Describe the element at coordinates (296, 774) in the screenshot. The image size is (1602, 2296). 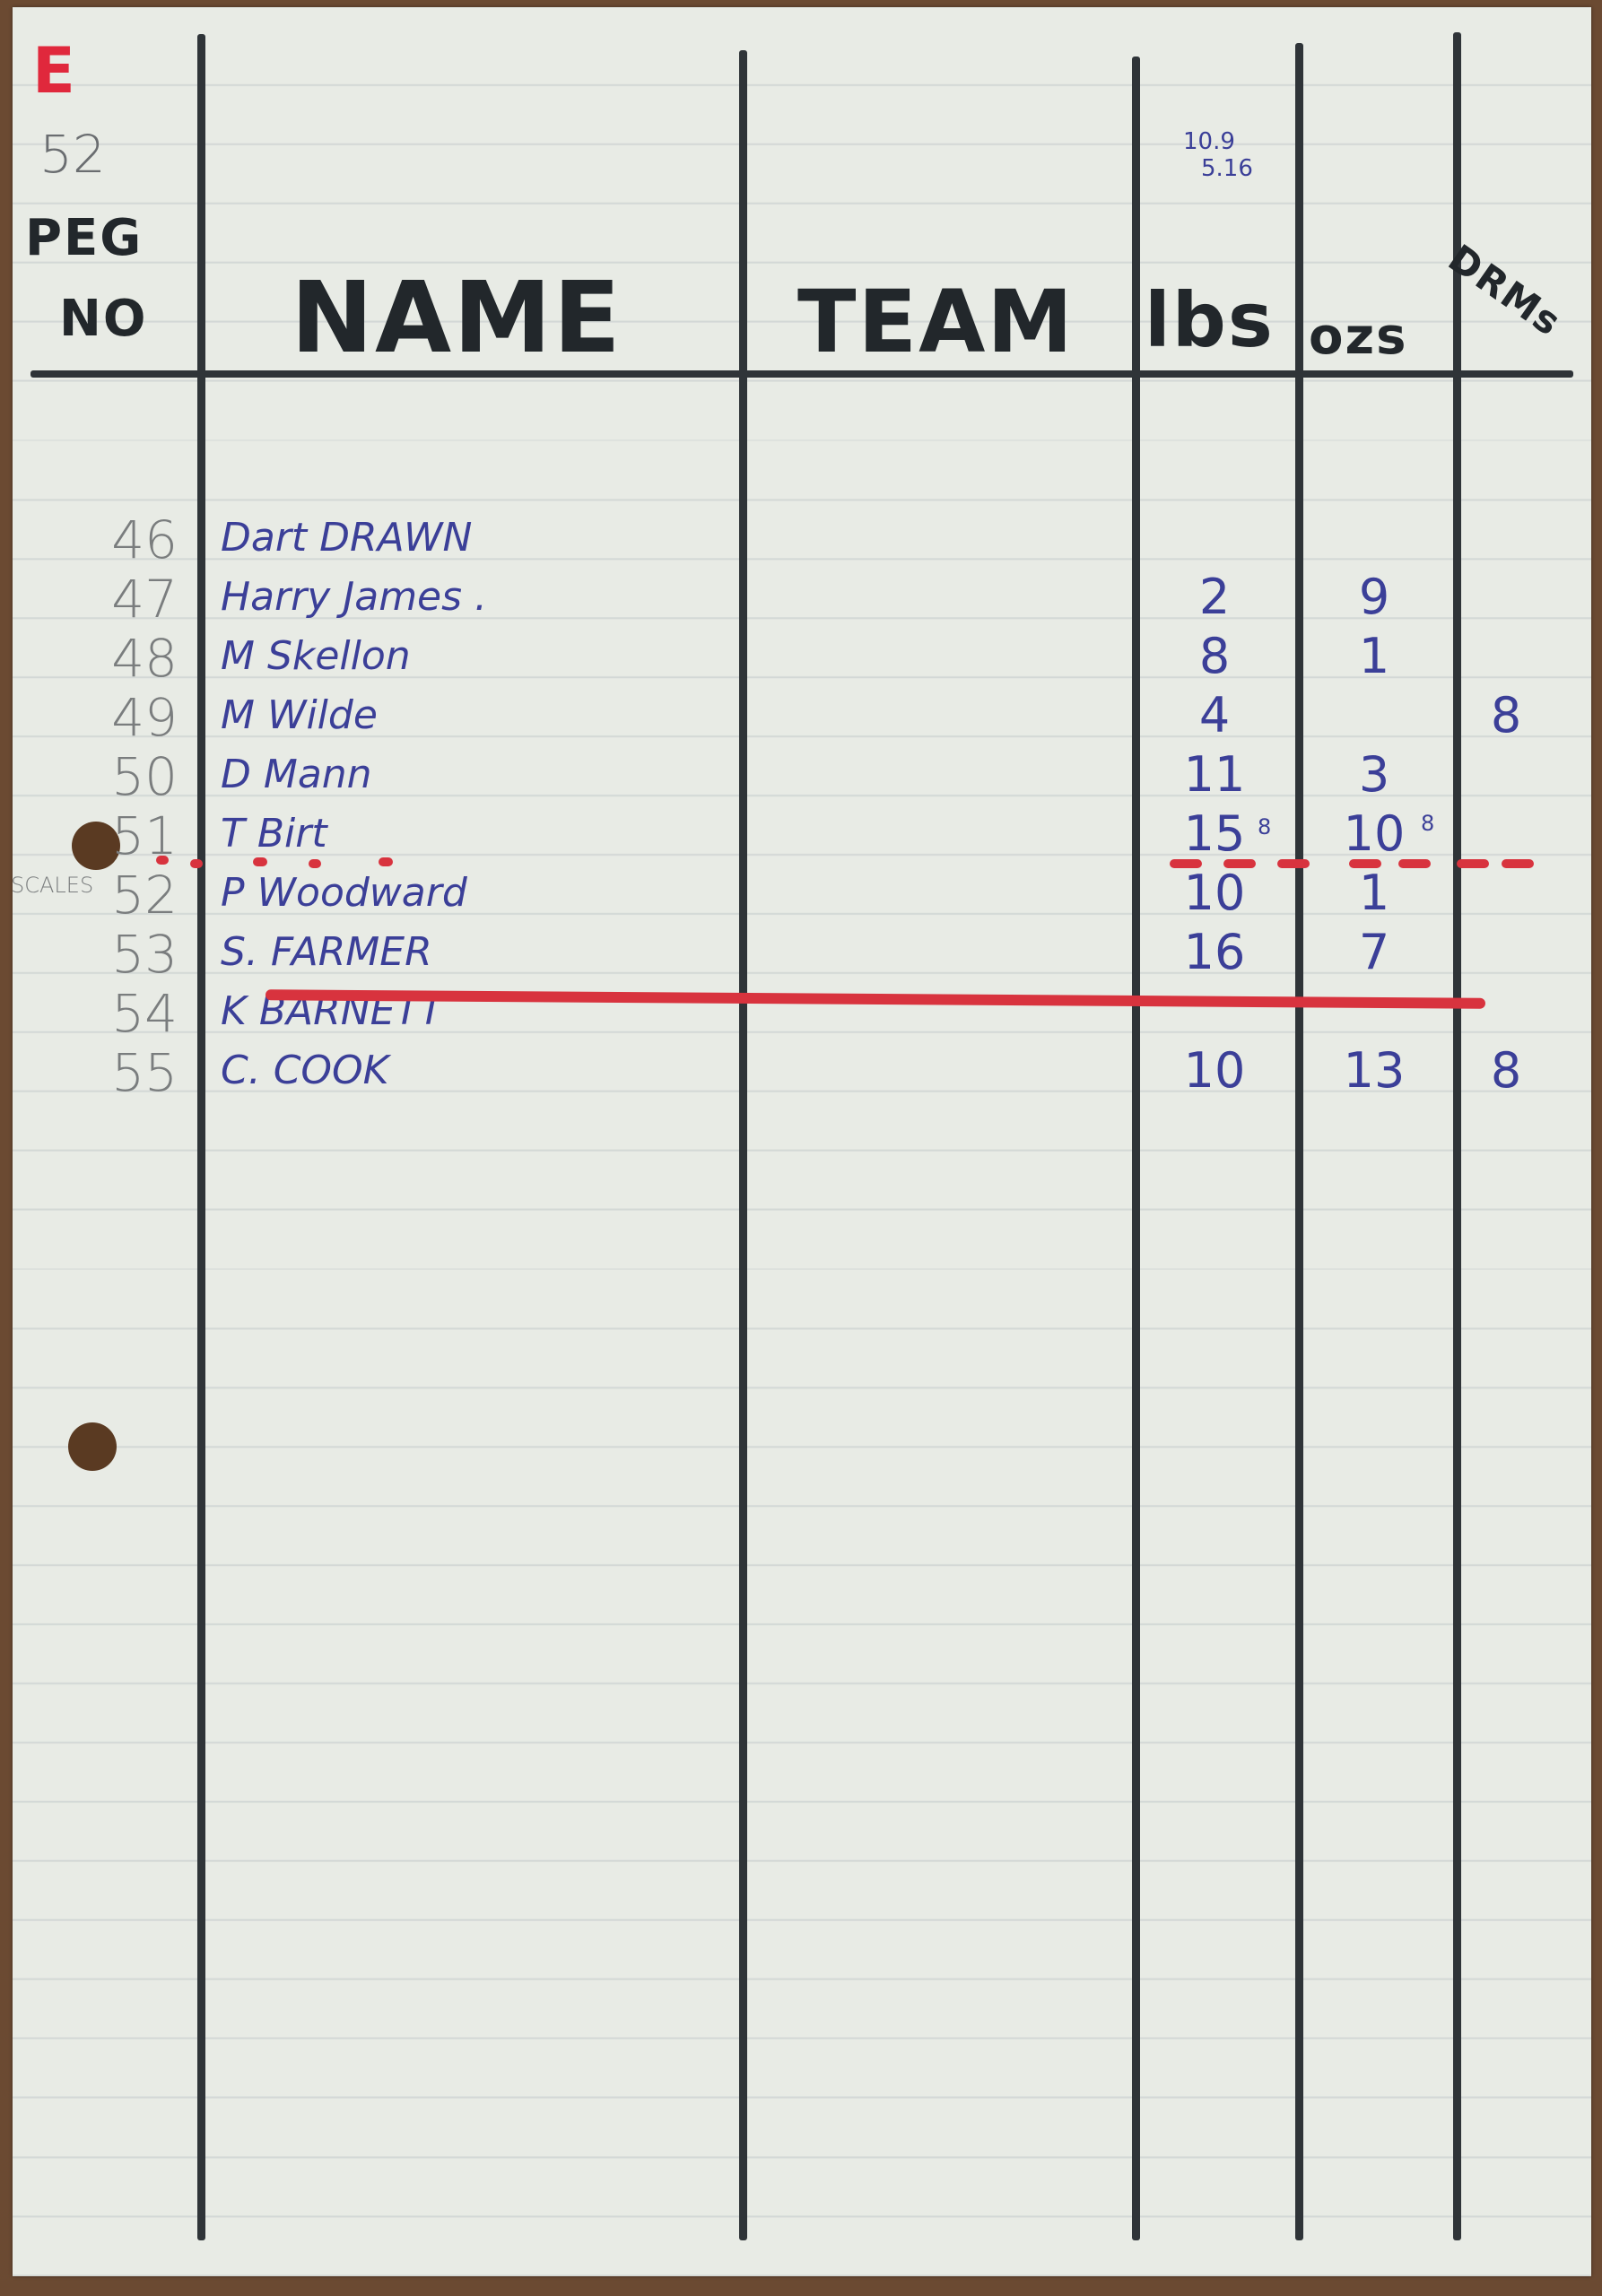
I see `angler-name: D Mann` at that location.